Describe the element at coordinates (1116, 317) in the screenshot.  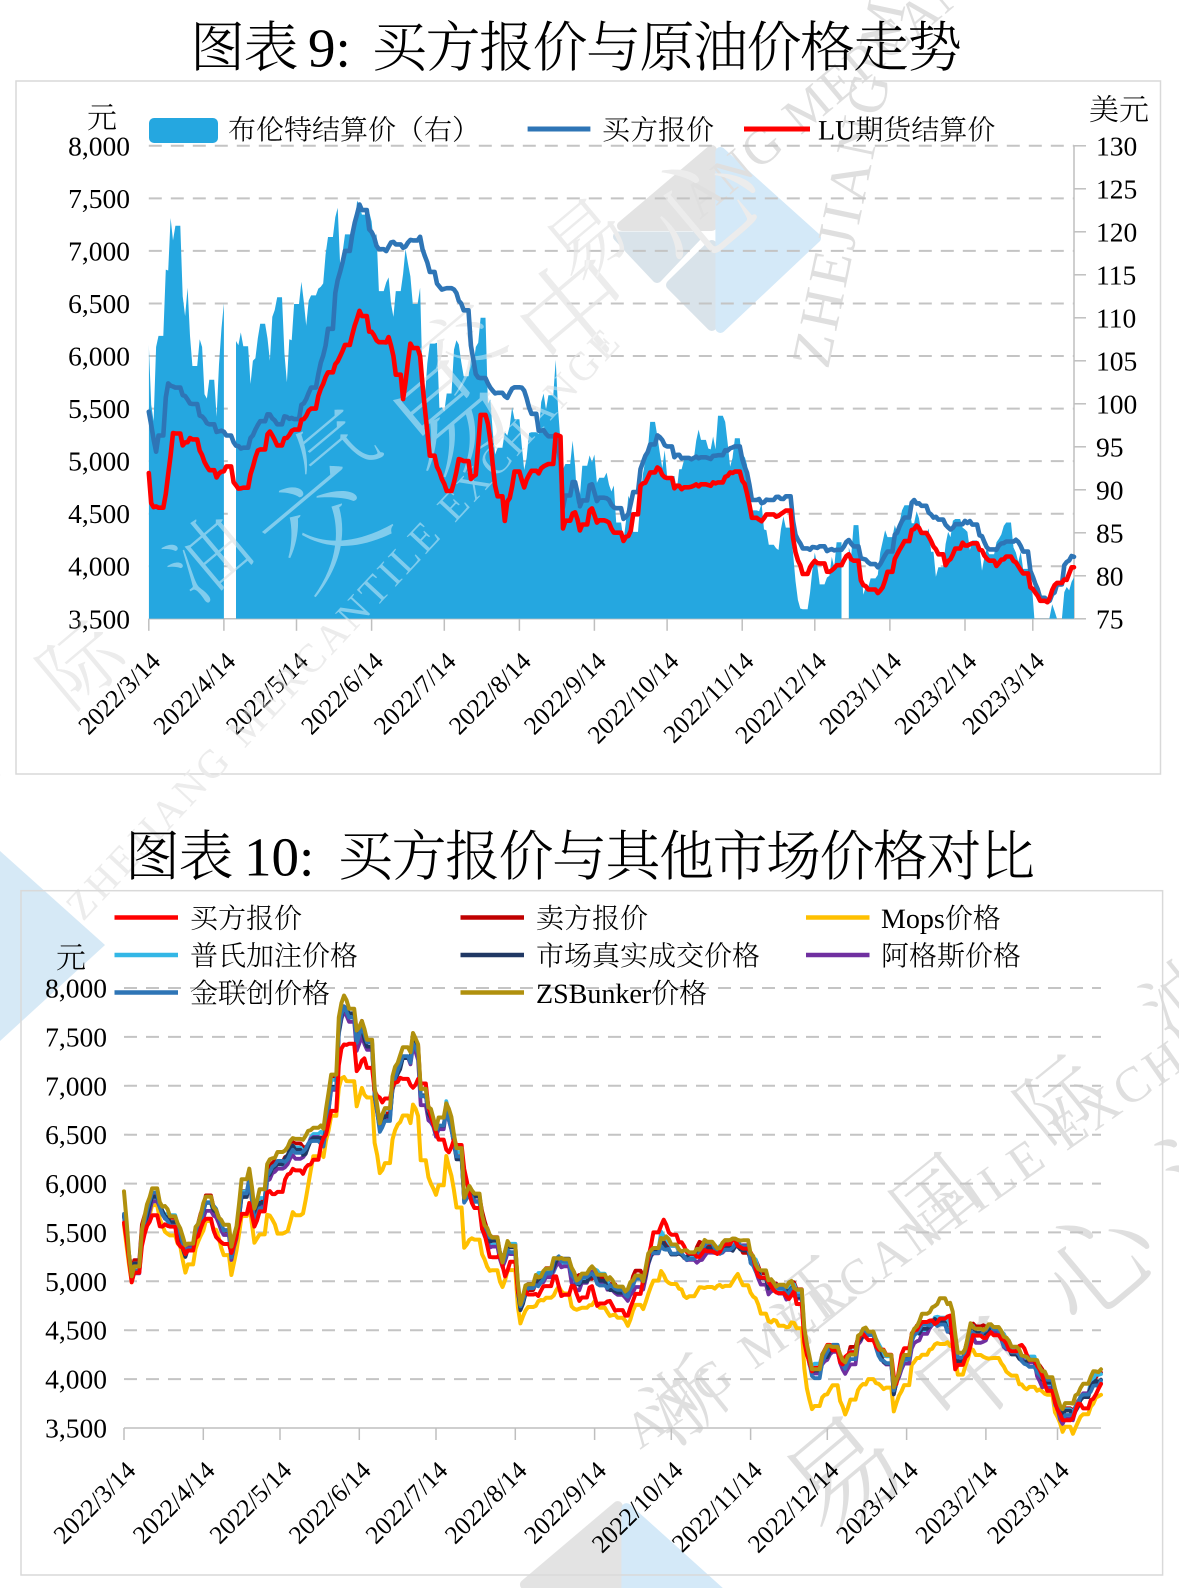
I see `svg-text: 110` at that location.